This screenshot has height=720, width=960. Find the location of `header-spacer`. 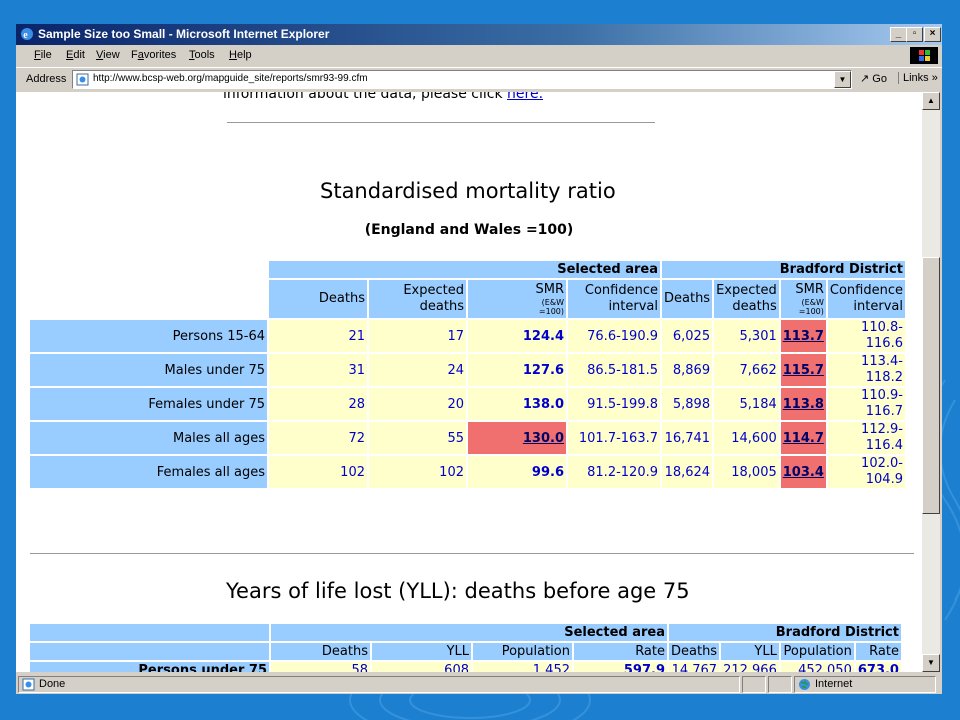

header-spacer is located at coordinates (148, 269).